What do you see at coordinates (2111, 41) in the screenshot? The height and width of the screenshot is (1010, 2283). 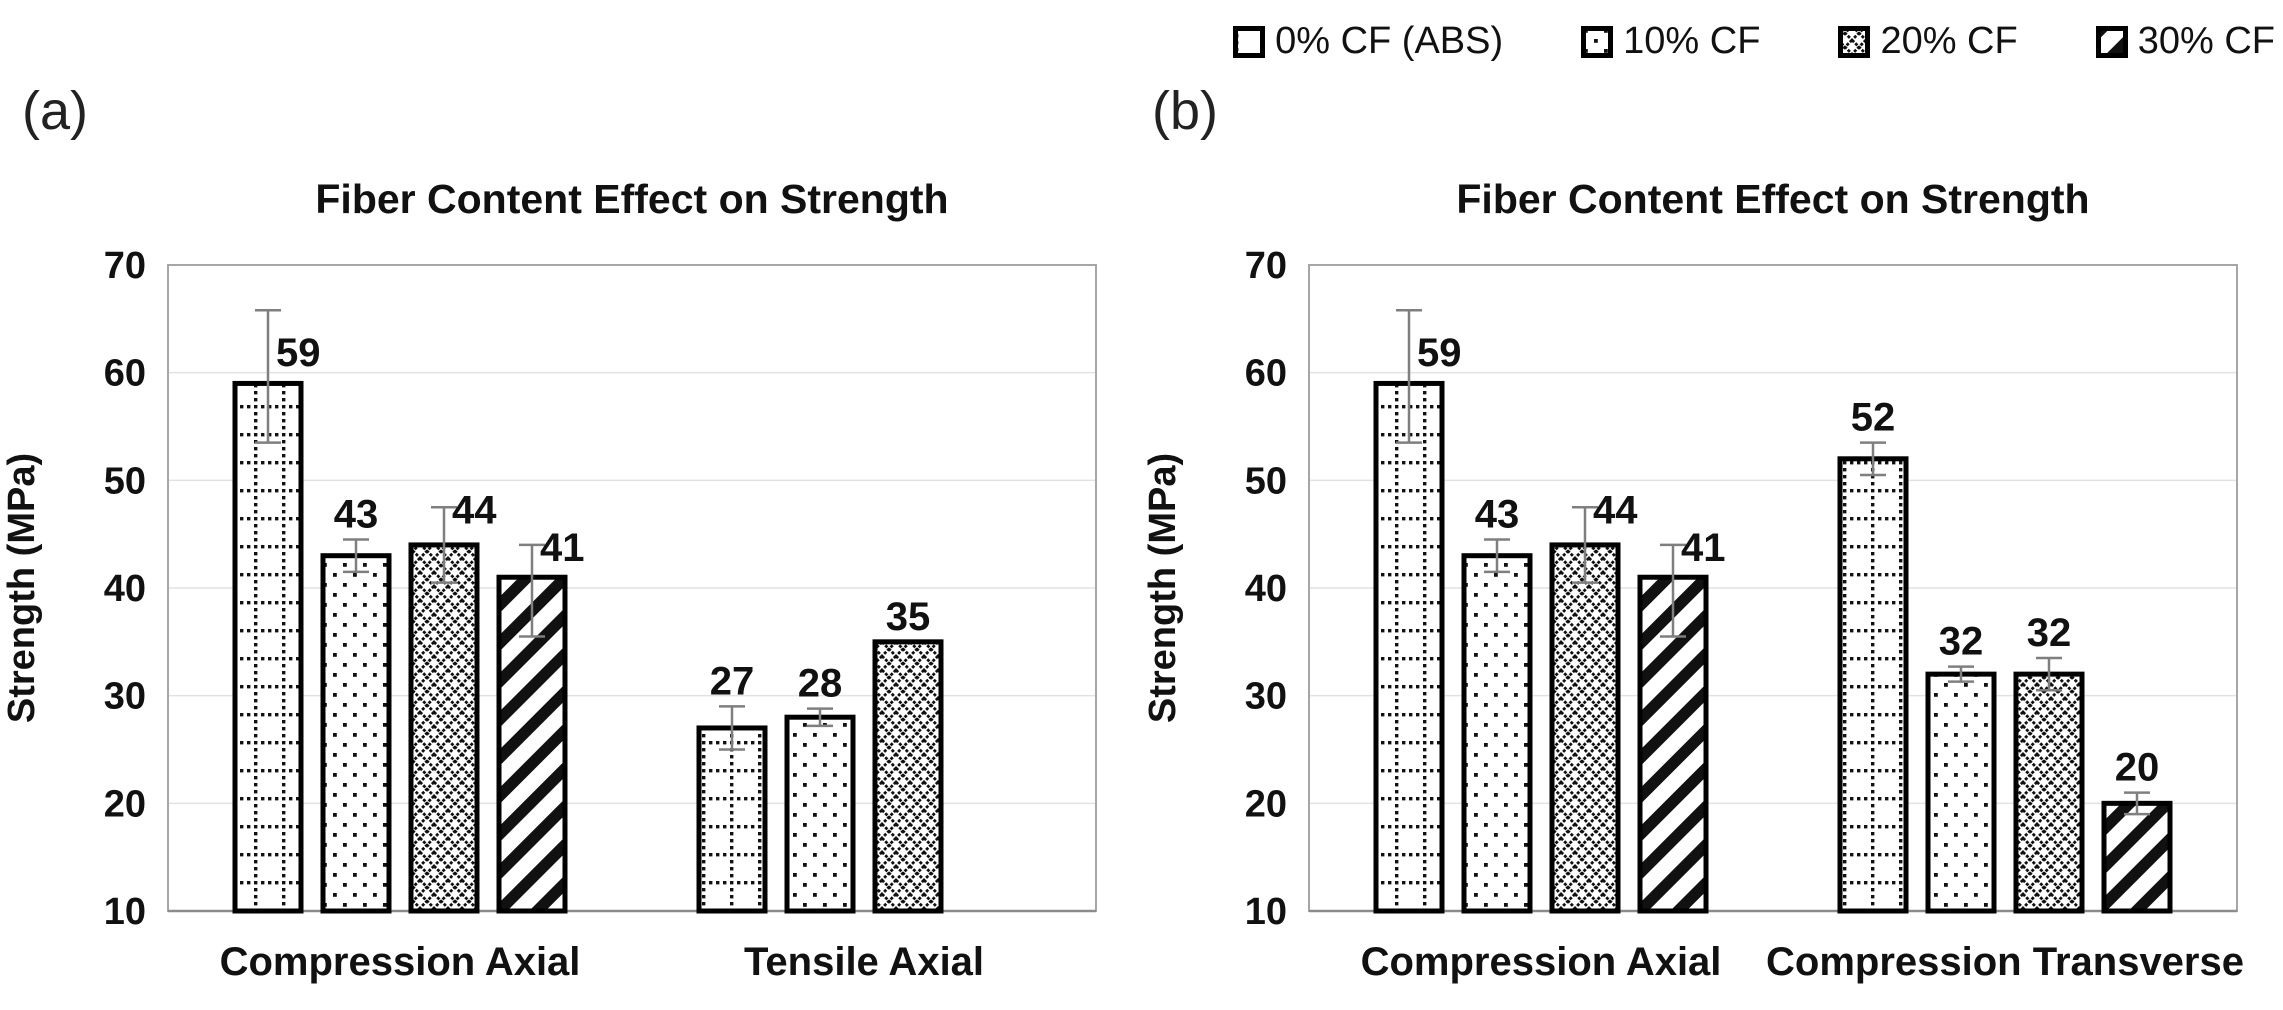 I see `diagonal-stripes-swatch-icon` at bounding box center [2111, 41].